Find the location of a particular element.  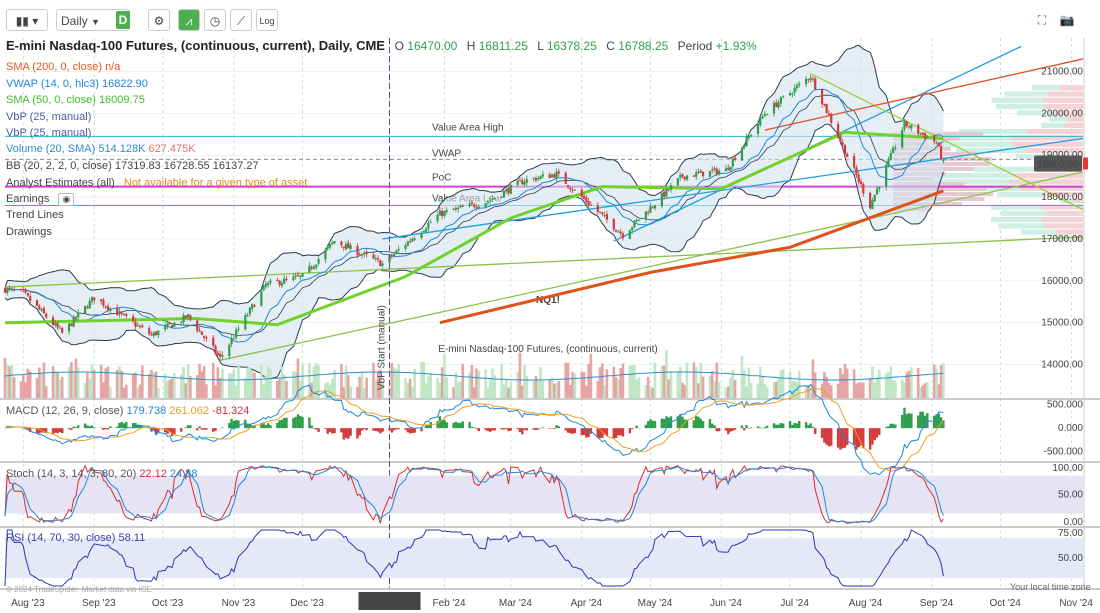

camera-icon: 📷 is located at coordinates (1067, 20).